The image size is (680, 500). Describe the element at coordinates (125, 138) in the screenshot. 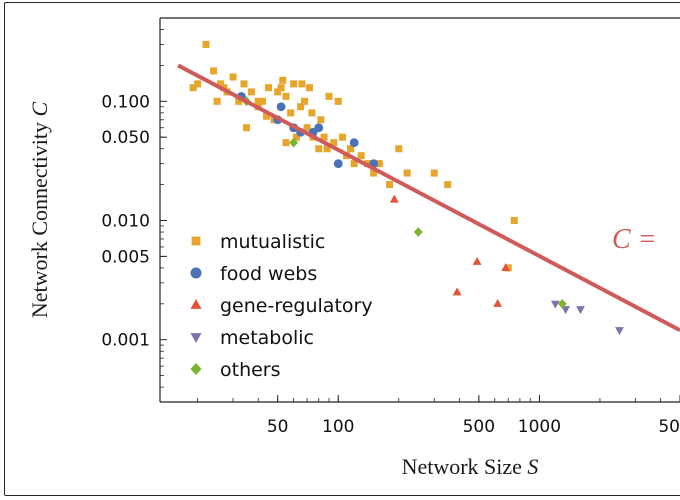

I see `y-tick-label: 0.050` at that location.